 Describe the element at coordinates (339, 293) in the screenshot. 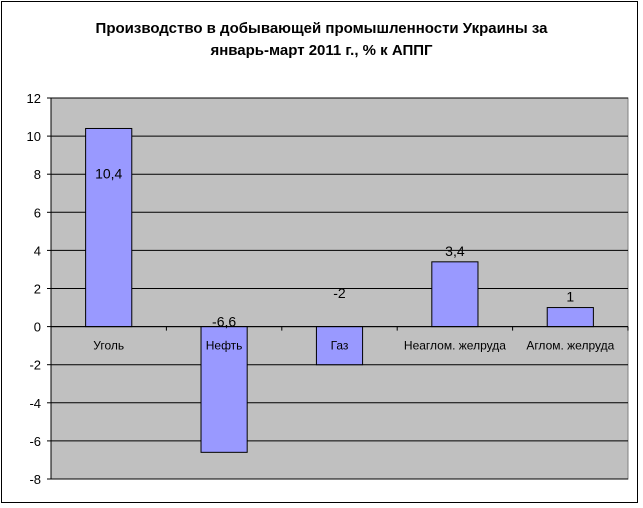

I see `data-label: -2` at that location.